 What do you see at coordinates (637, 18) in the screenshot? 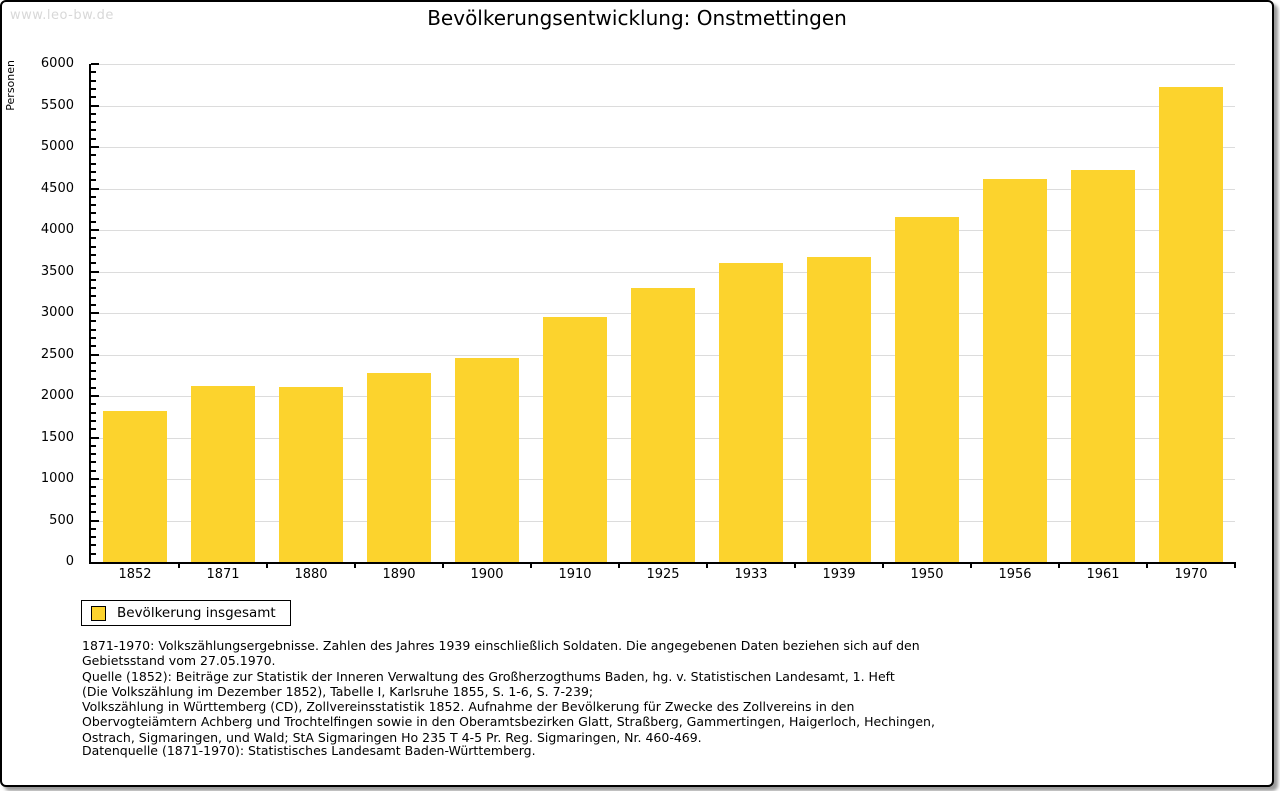
I see `chart-title: Bevölkerungsentwicklung: Onstmettingen` at bounding box center [637, 18].